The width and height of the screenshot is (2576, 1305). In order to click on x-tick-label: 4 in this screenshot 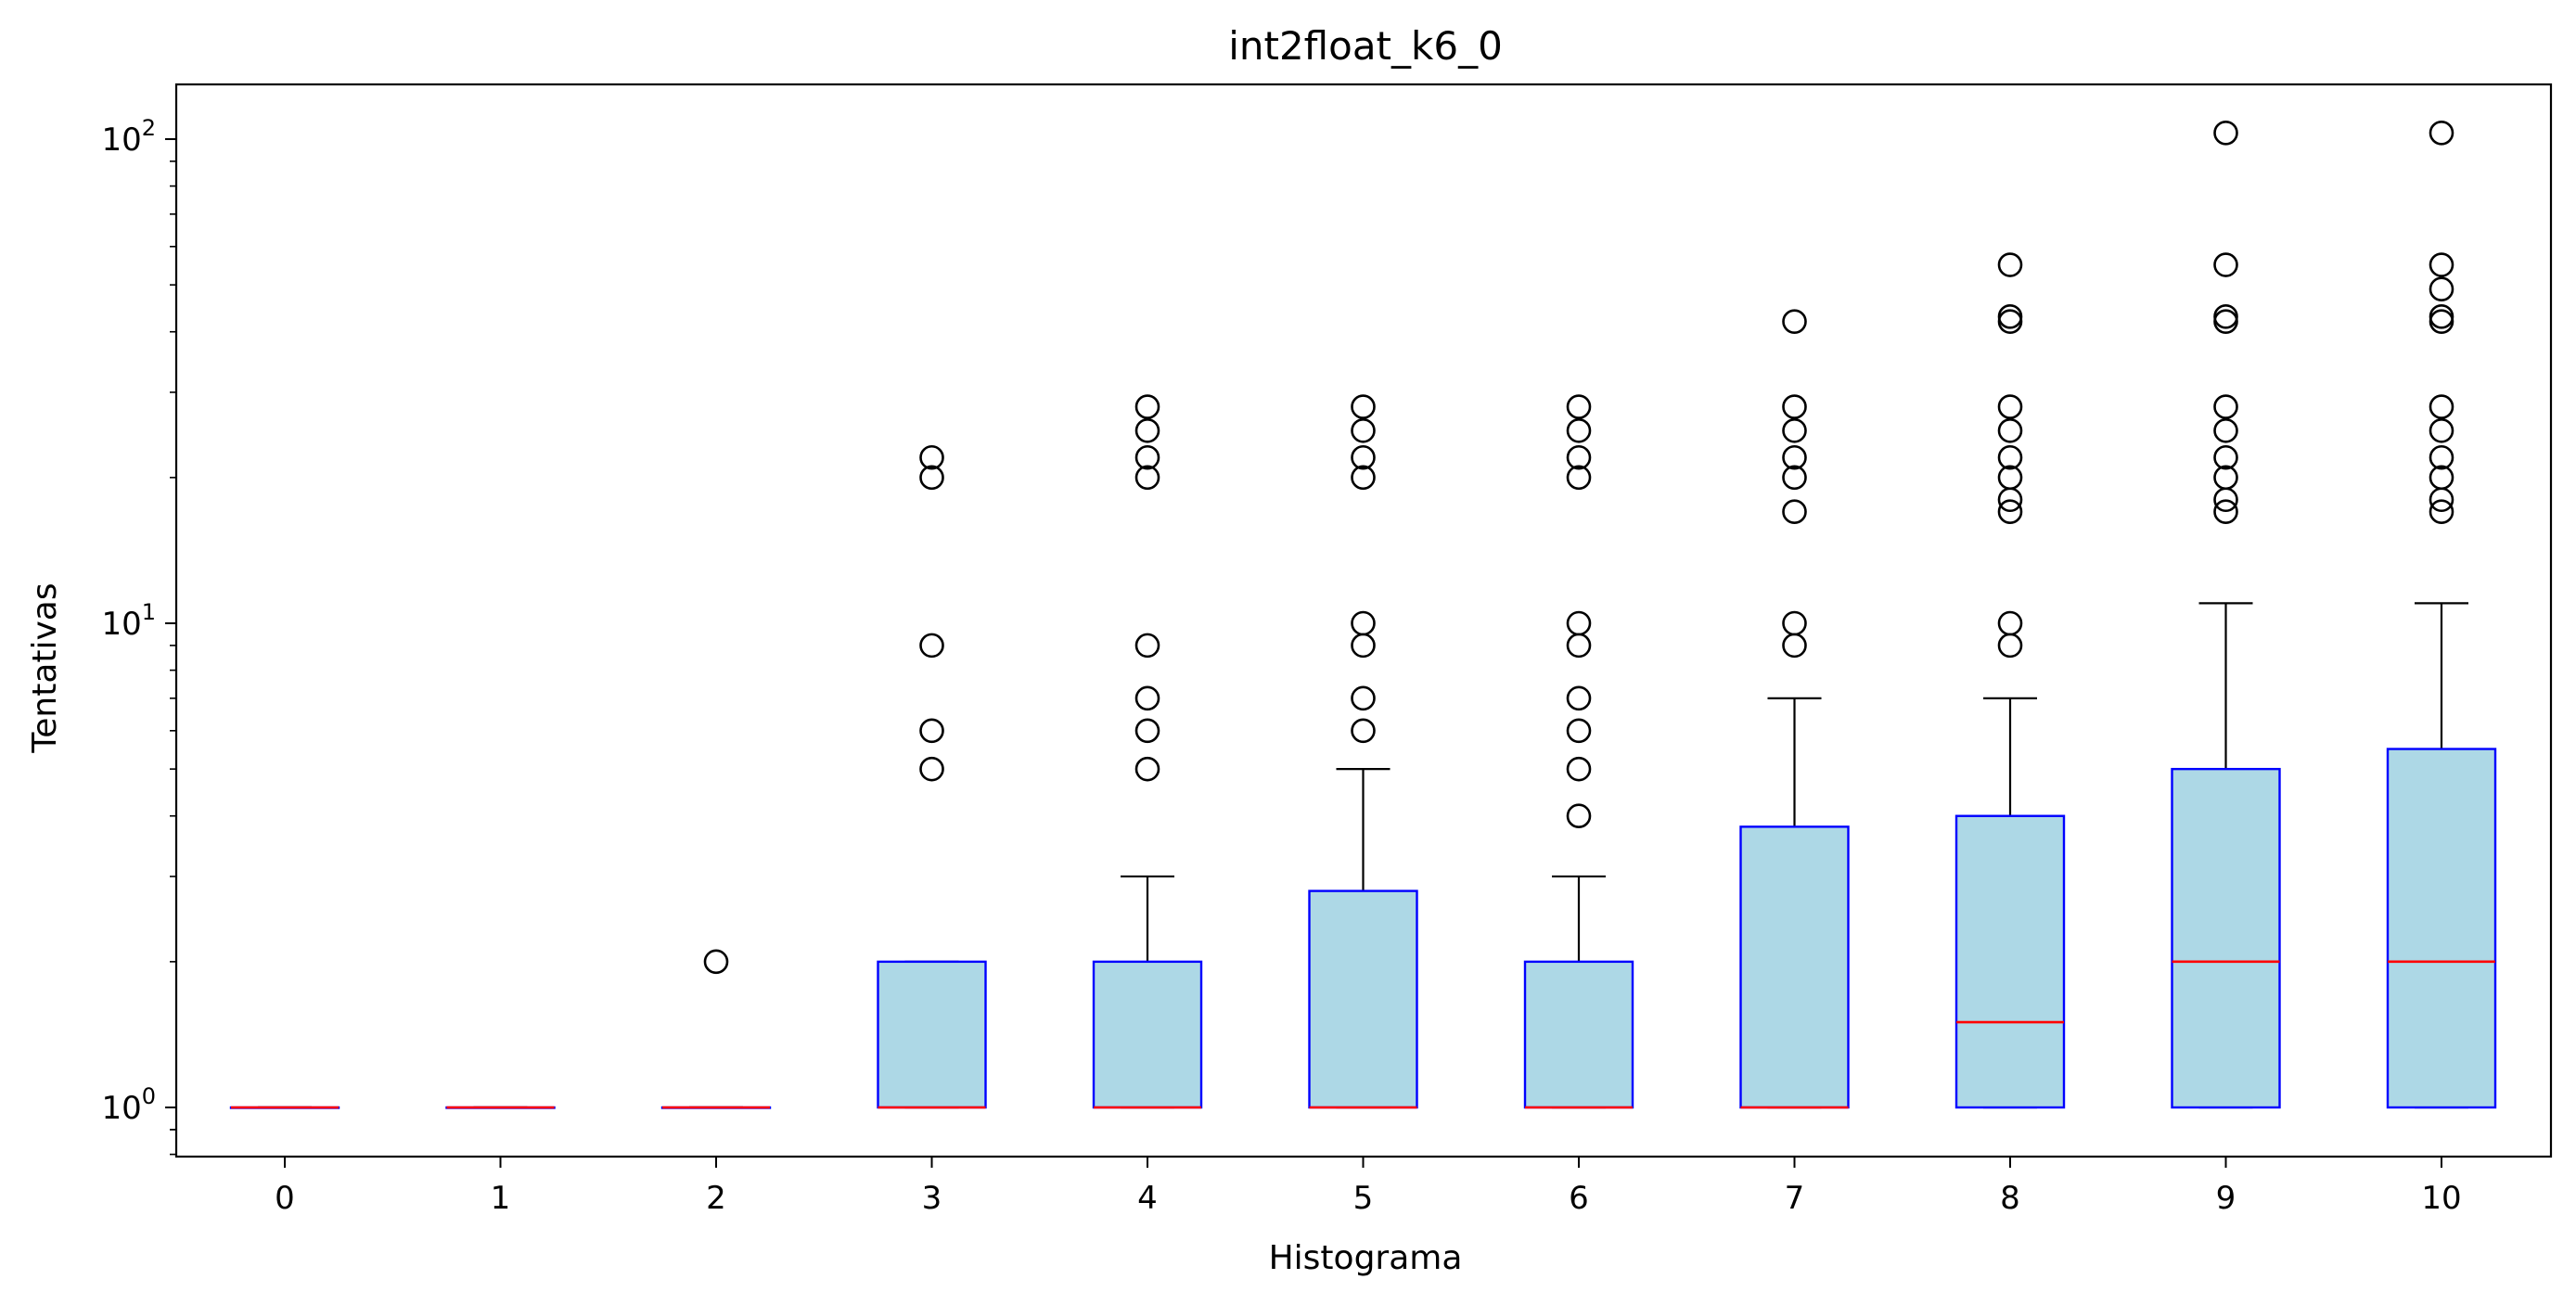, I will do `click(1147, 1198)`.